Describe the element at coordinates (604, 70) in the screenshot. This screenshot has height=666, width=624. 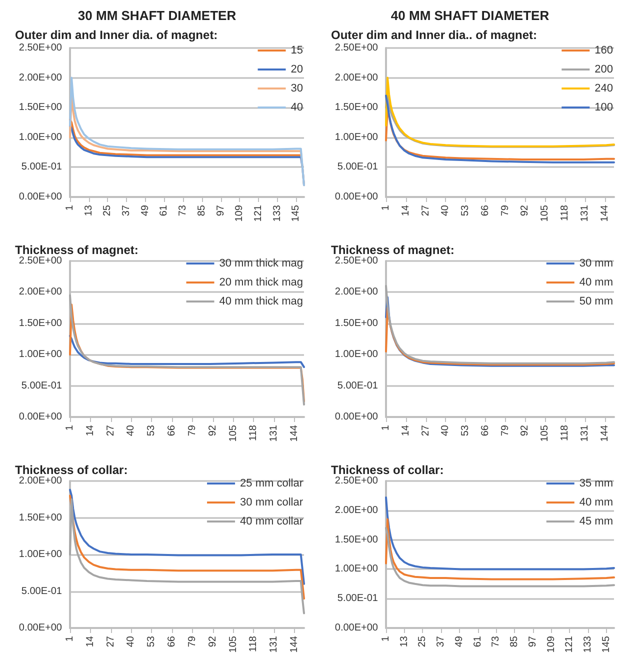
I see `legend-label: 200` at that location.